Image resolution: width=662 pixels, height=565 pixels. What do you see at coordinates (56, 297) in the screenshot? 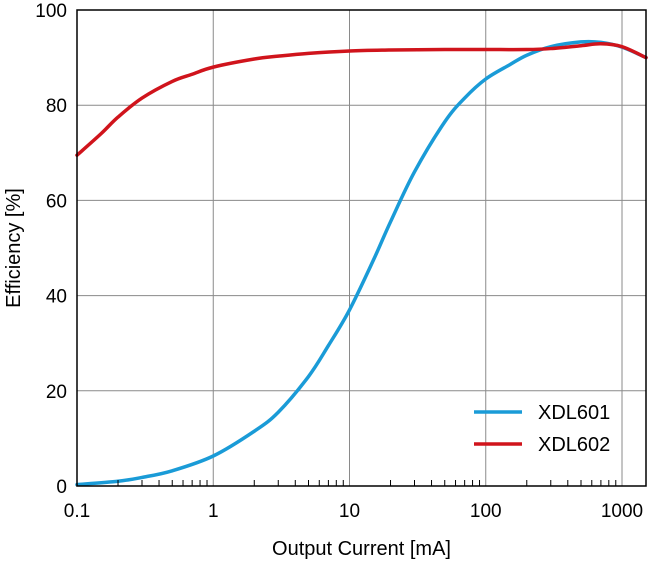
I see `y-tick-label: 40` at bounding box center [56, 297].